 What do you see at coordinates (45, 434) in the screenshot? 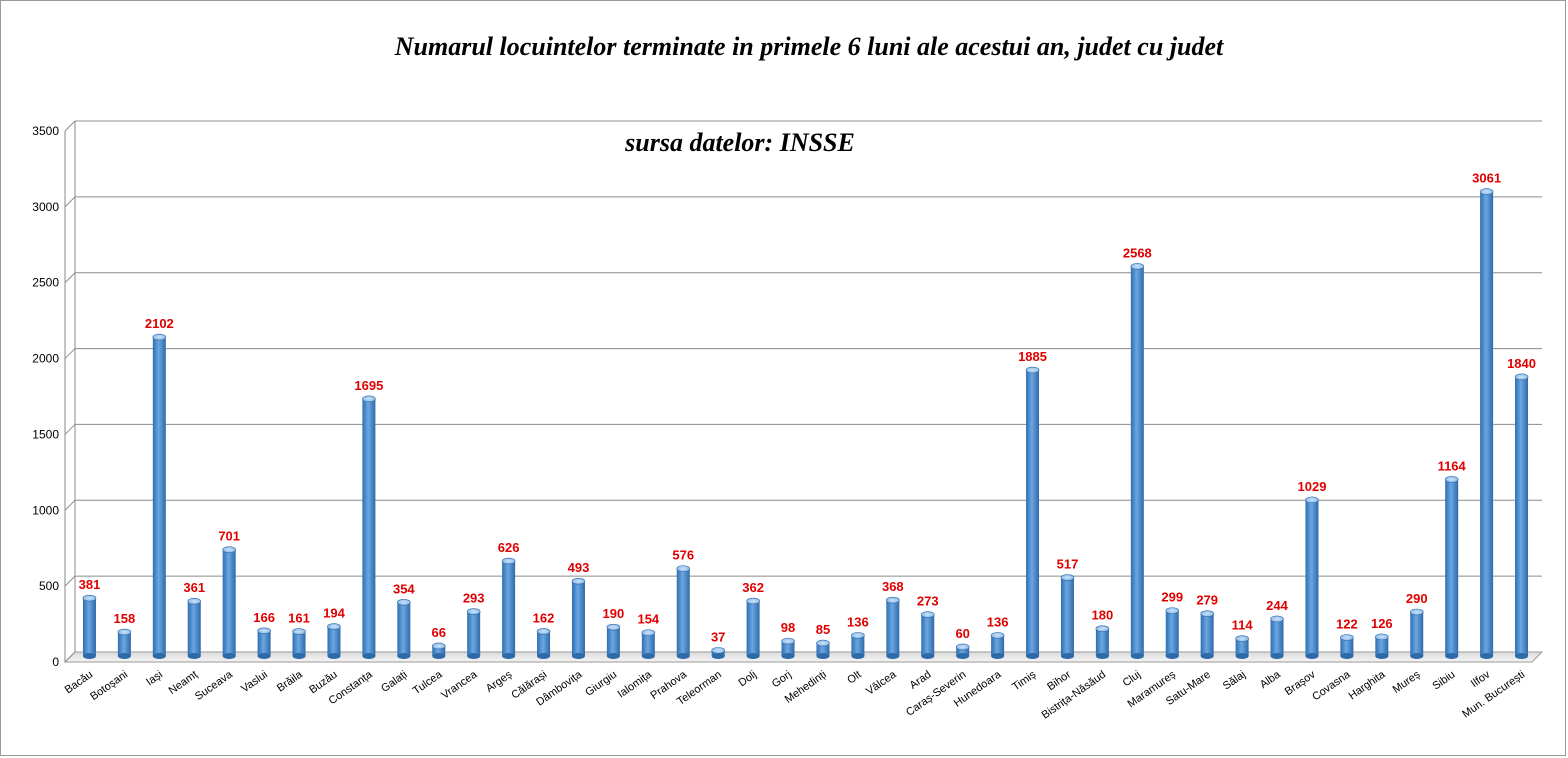
I see `y-tick-label: 1500` at bounding box center [45, 434].